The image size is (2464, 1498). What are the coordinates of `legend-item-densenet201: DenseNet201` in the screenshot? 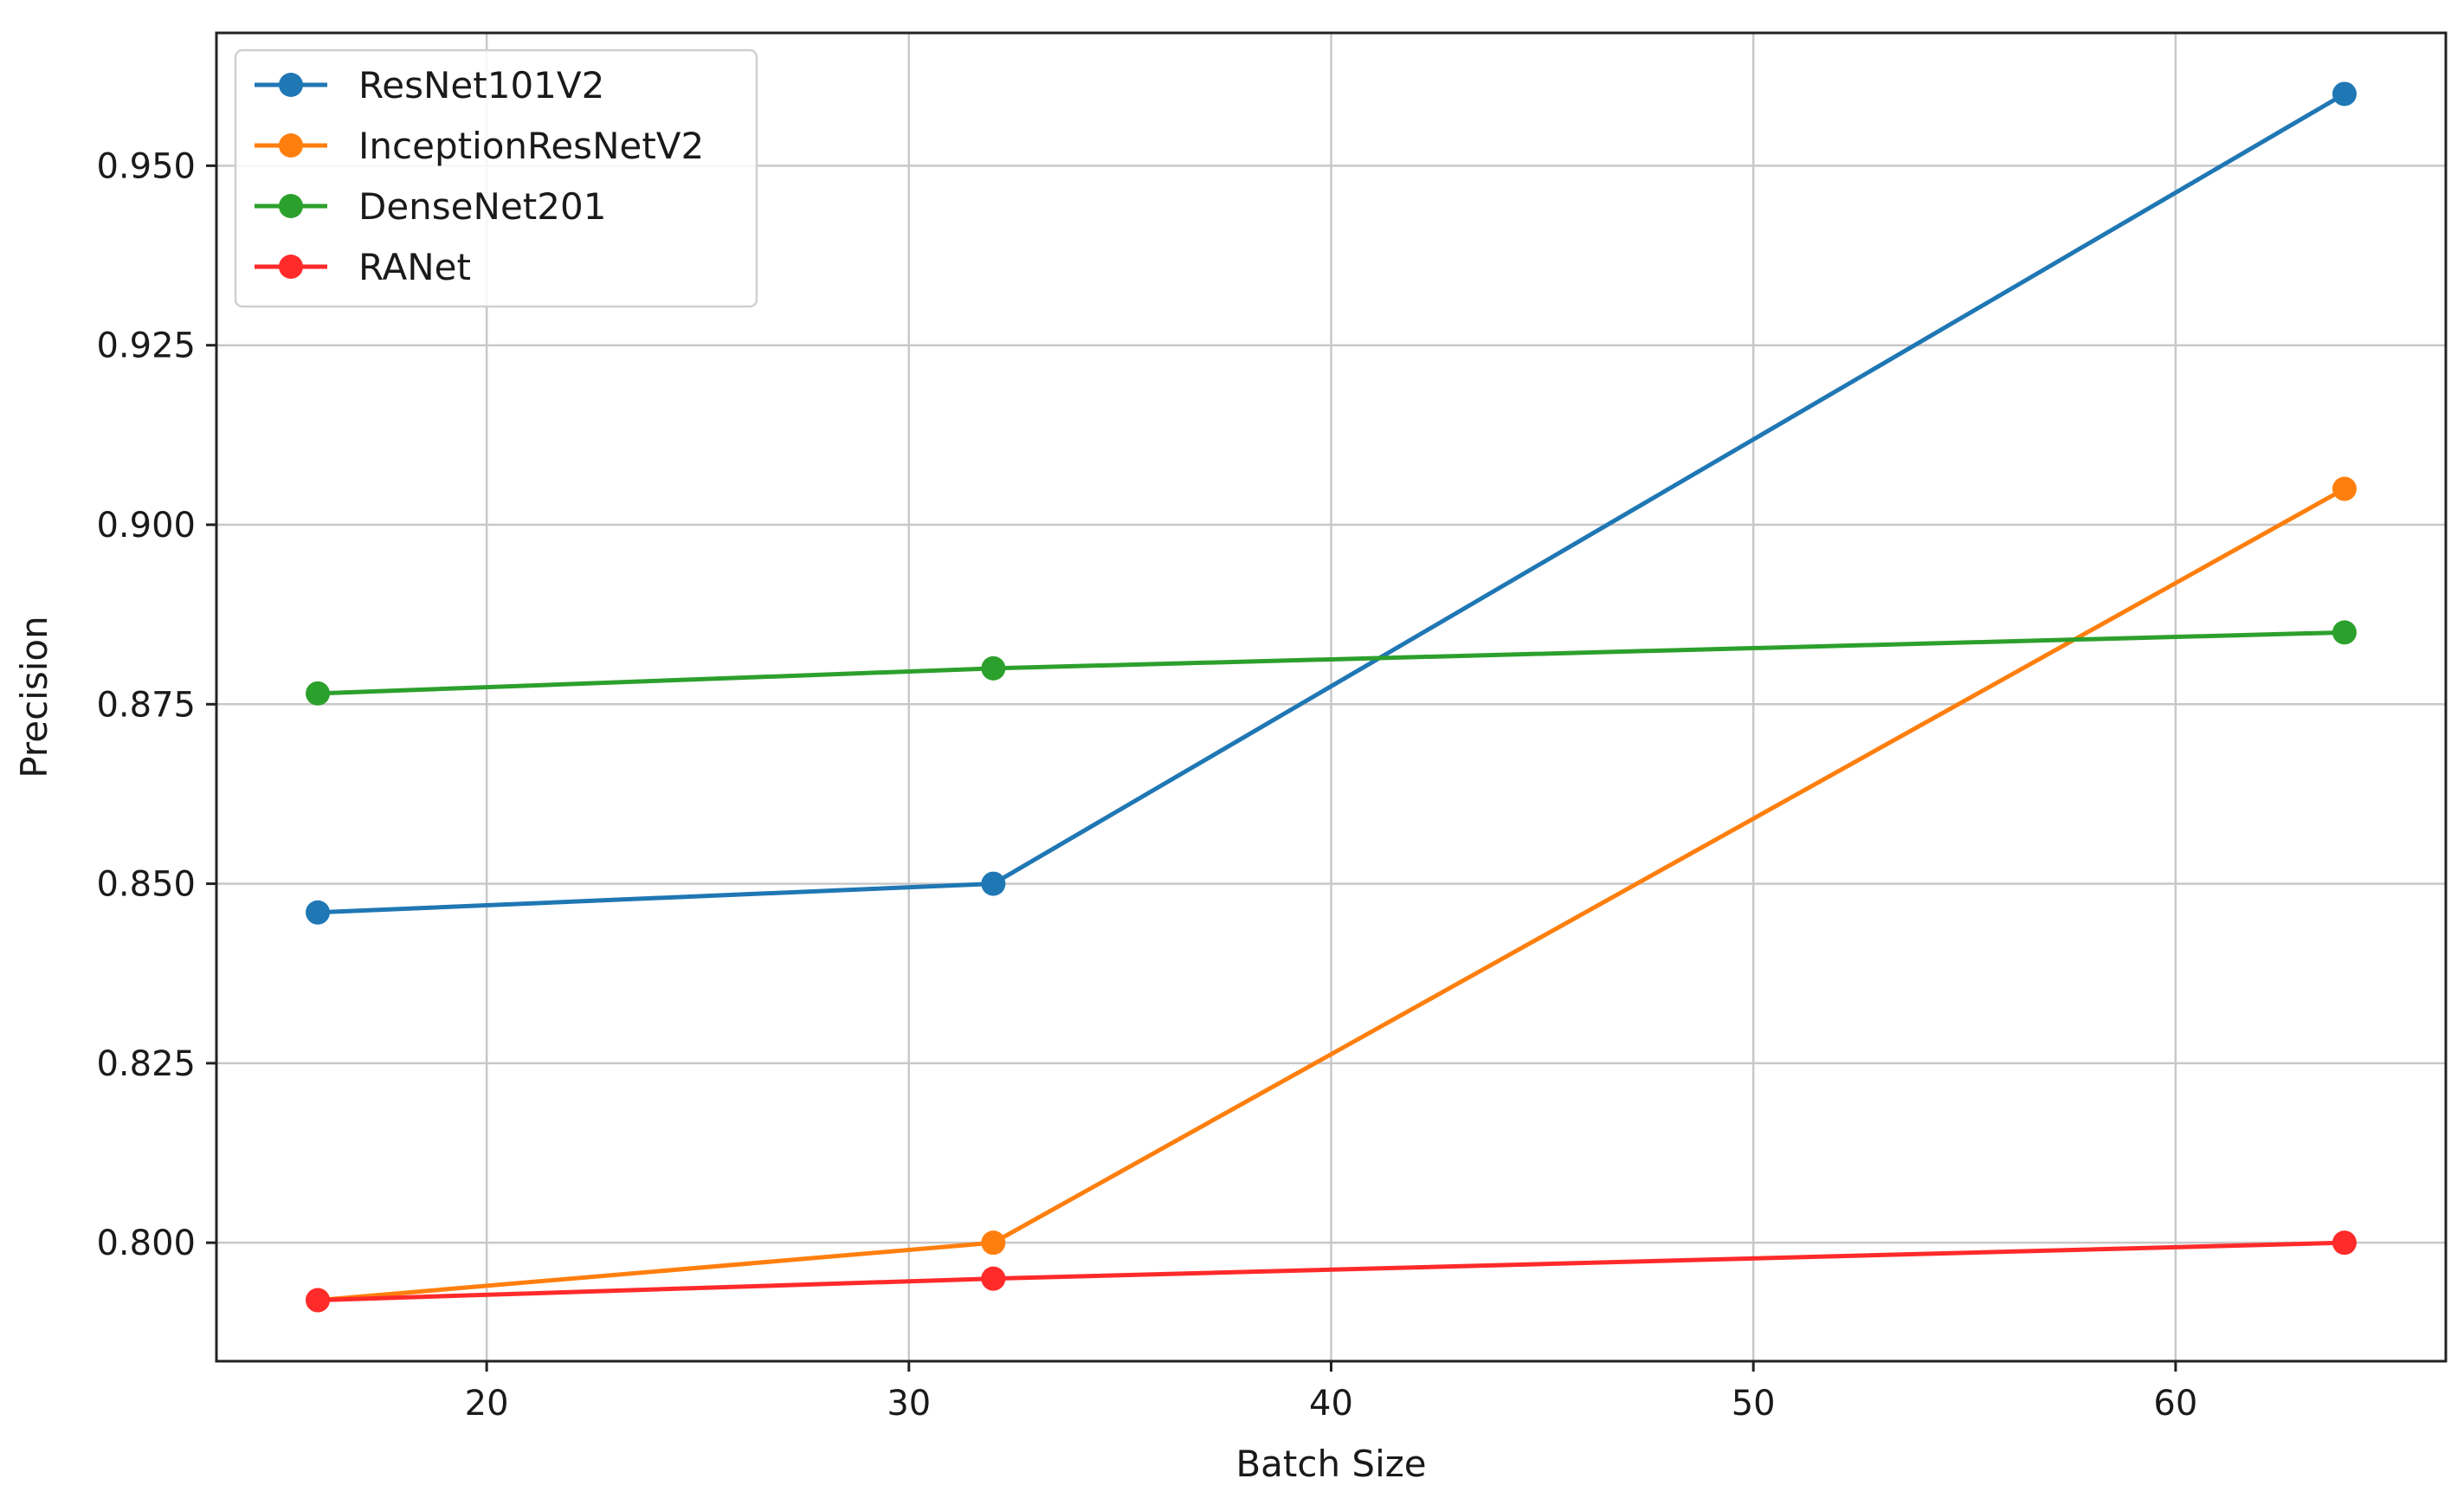 It's located at (430, 206).